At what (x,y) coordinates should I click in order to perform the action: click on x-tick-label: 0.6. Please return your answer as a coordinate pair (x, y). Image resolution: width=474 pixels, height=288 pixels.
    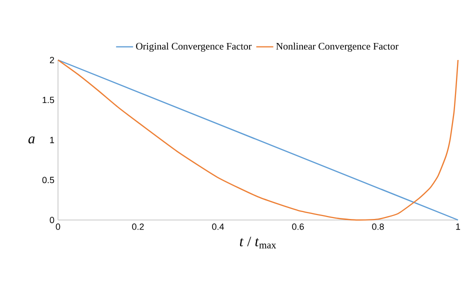
    Looking at the image, I should click on (298, 227).